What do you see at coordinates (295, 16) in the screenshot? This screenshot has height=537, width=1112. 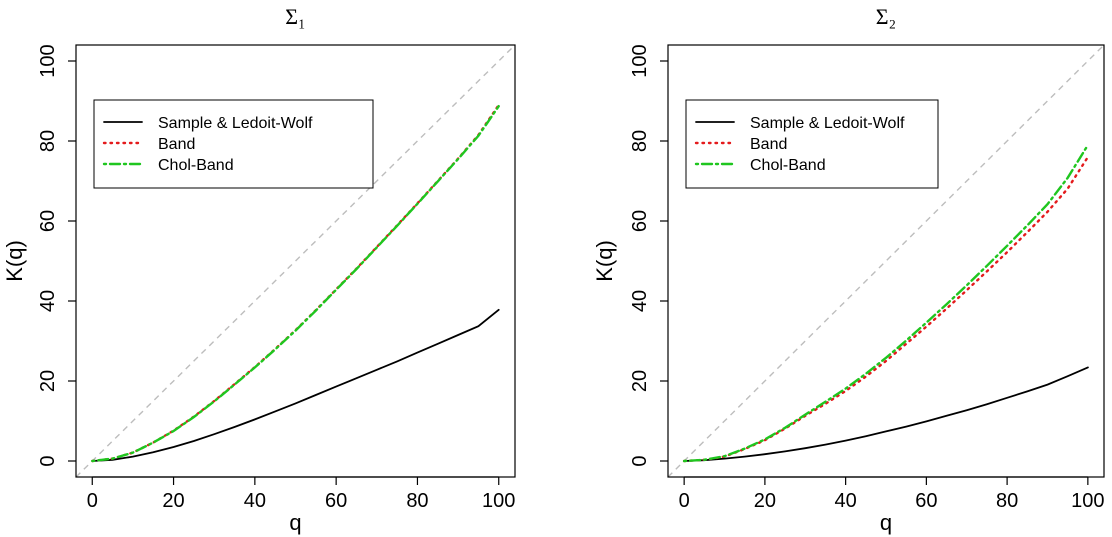 I see `chart-title: Σ₁` at bounding box center [295, 16].